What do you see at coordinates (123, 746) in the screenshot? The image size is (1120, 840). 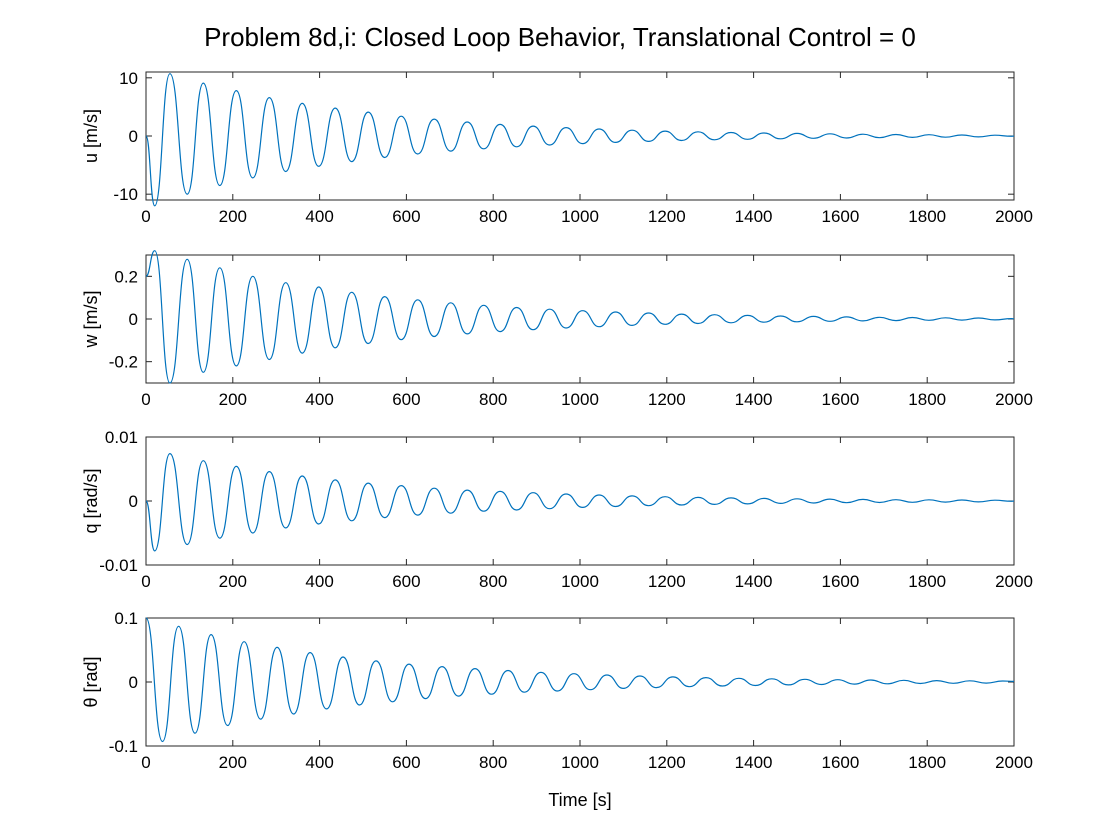 I see `y-tick-label: -0.1` at bounding box center [123, 746].